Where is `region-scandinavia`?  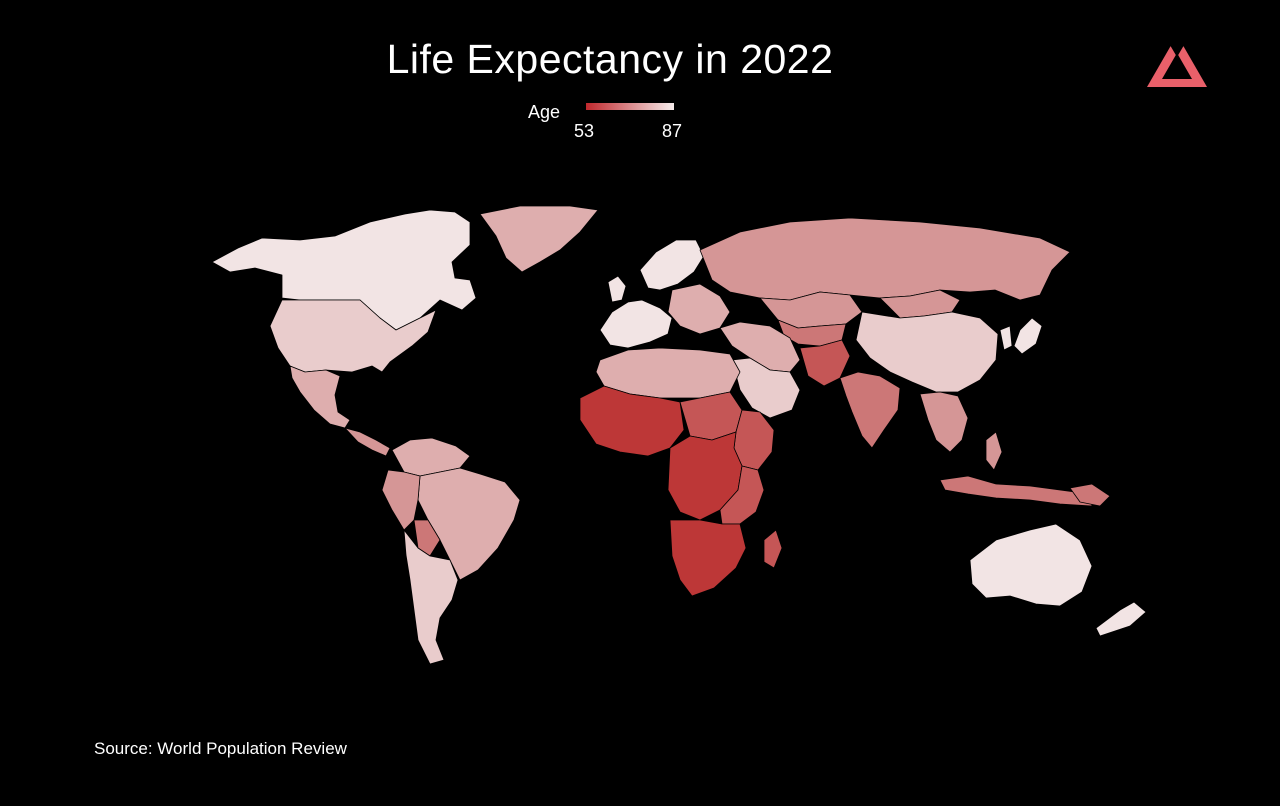
region-scandinavia is located at coordinates (672, 265).